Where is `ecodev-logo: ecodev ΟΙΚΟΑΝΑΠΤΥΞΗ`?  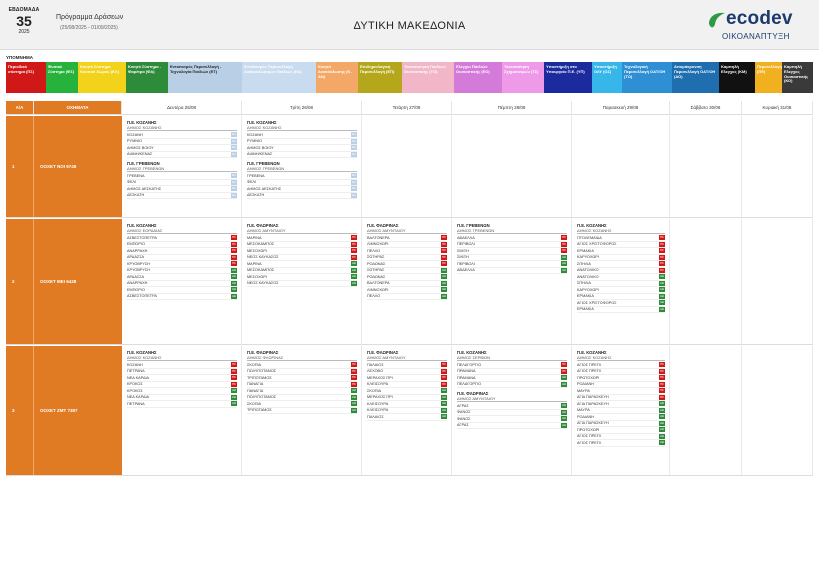
ecodev-logo: ecodev ΟΙΚΟΑΝΑΠΤΥΞΗ is located at coordinates (759, 27).